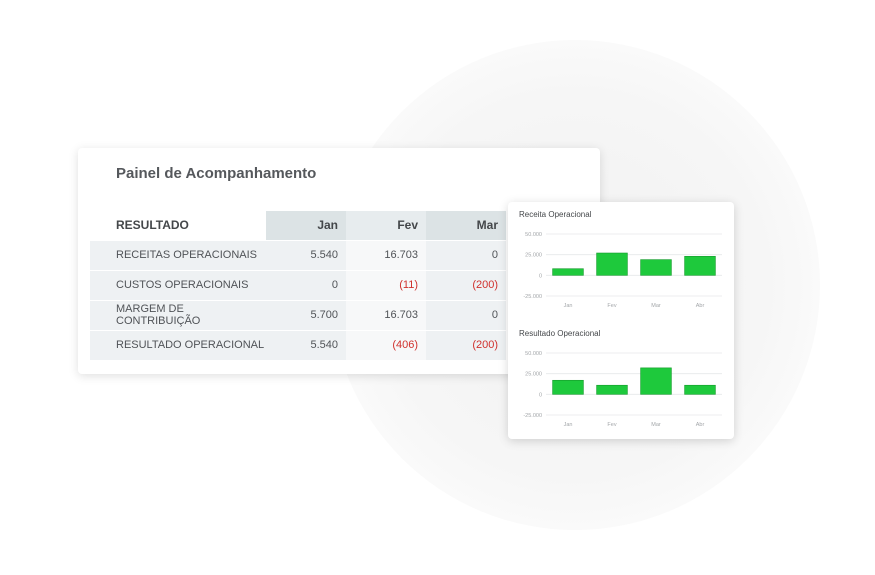  What do you see at coordinates (216, 173) in the screenshot?
I see `panel-title: Painel de Acompanhamento` at bounding box center [216, 173].